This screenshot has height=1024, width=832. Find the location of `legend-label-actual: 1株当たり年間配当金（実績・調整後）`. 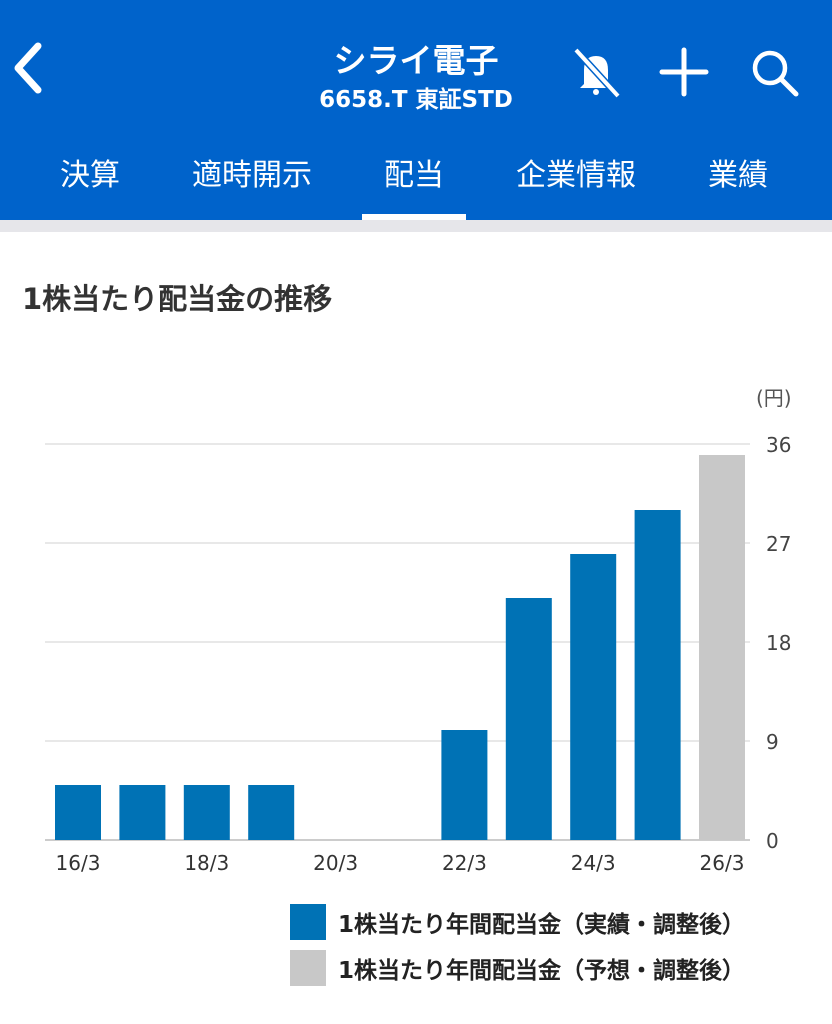

legend-label-actual: 1株当たり年間配当金（実績・調整後） is located at coordinates (542, 925).